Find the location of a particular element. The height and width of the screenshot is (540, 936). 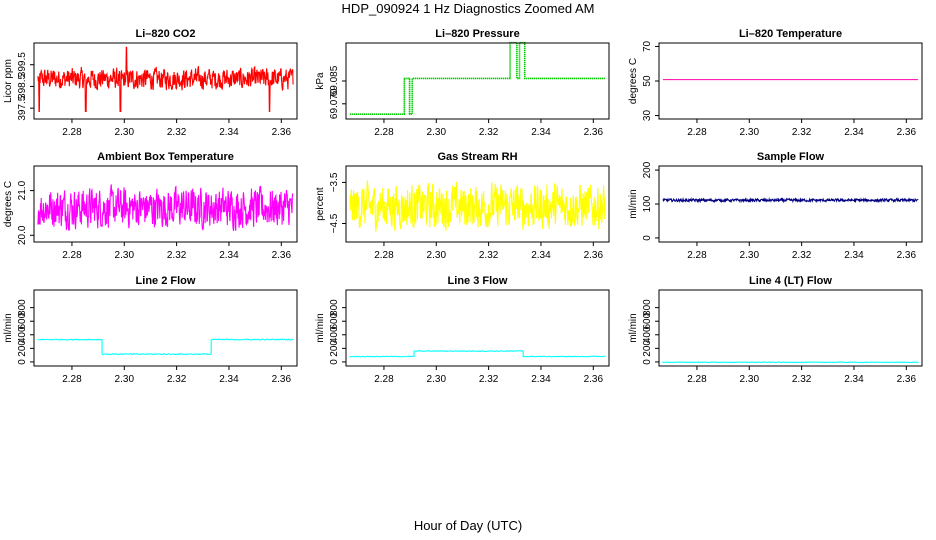

panel-title: Gas Stream RH is located at coordinates (477, 157).